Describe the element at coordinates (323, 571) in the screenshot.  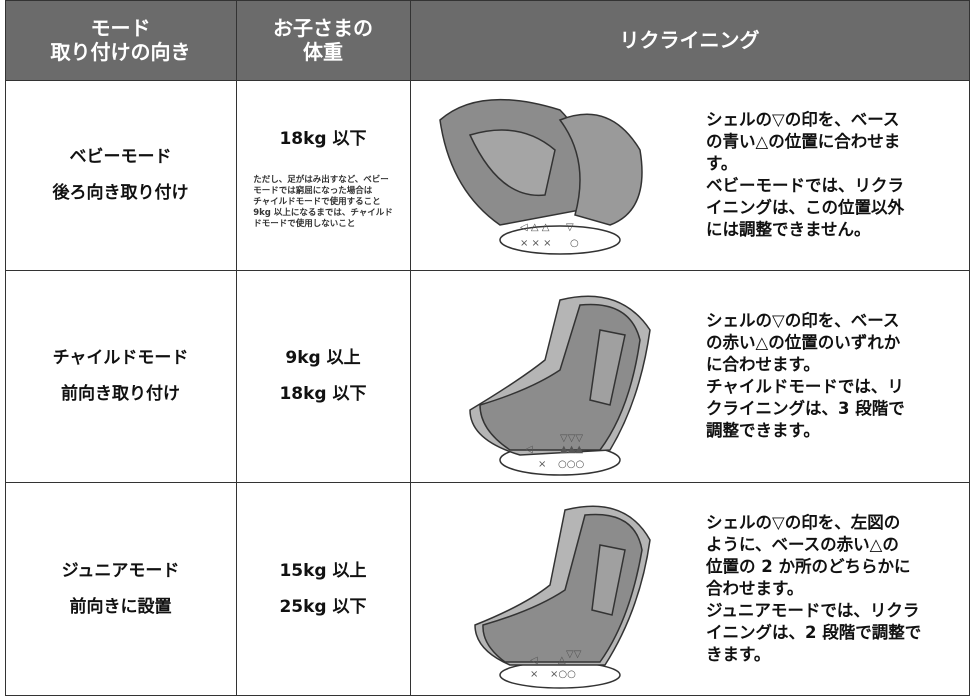
I see `weight-line: 15kg 以上` at that location.